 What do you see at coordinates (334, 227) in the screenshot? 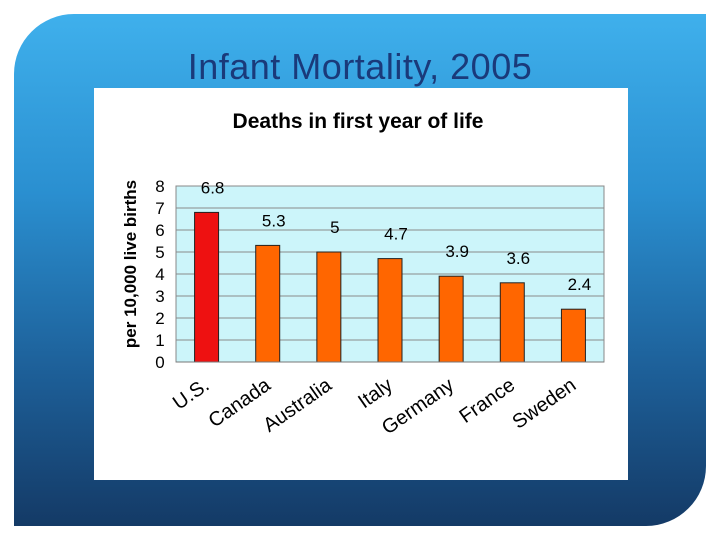
I see `data-label: 5` at bounding box center [334, 227].